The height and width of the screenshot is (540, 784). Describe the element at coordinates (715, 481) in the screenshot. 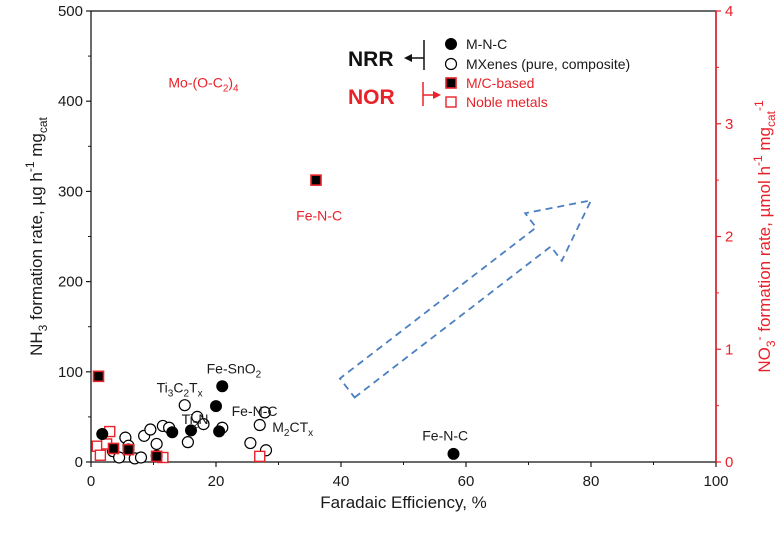

I see `x-tick-label: 100` at that location.